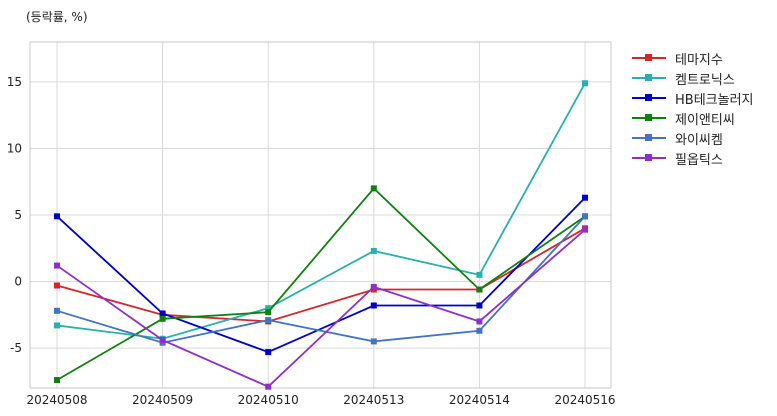 This screenshot has width=777, height=416. I want to click on y-tick-label: -5, so click(16, 348).